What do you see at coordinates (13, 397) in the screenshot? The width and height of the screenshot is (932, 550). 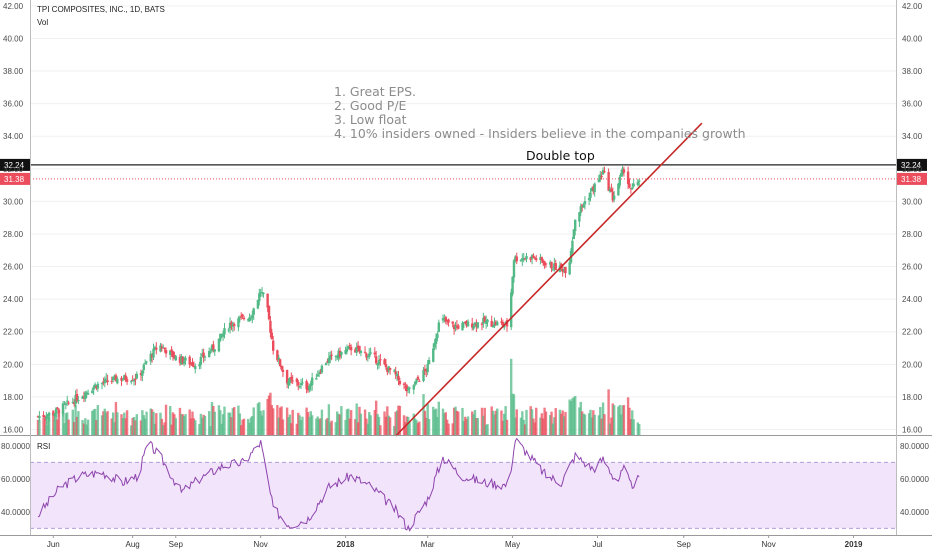 I see `y-tick-label-left: 18.00` at bounding box center [13, 397].